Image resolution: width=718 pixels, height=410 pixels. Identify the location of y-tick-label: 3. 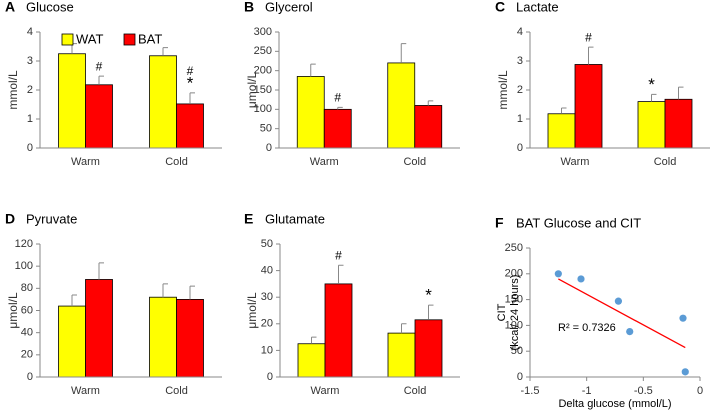
(30, 61).